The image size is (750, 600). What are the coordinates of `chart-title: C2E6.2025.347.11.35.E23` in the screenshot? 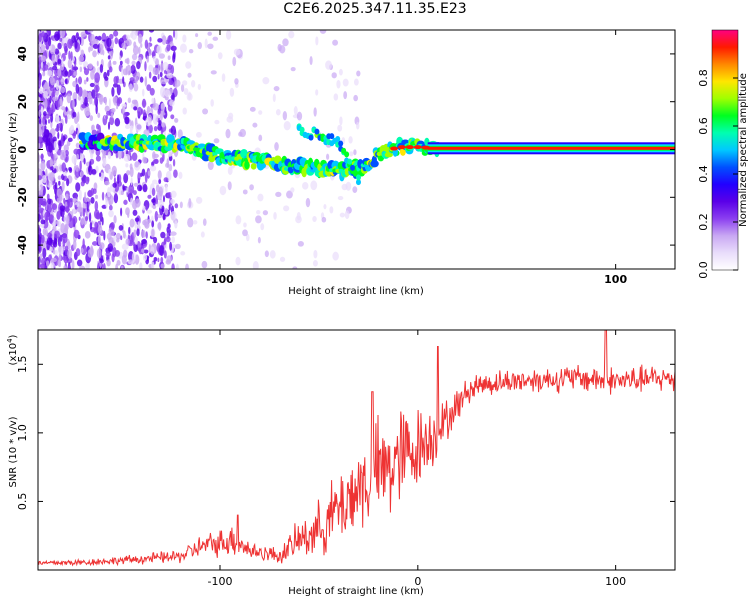 It's located at (375, 9).